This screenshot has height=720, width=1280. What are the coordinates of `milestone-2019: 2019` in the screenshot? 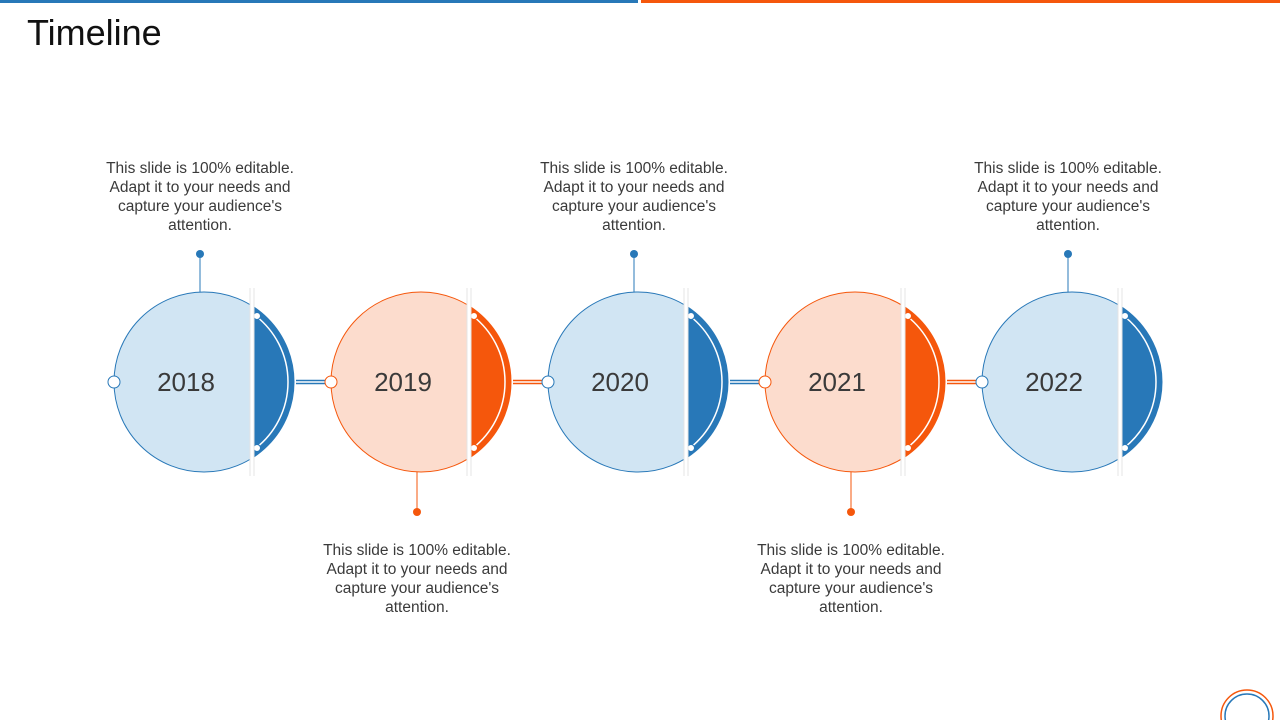 It's located at (418, 402).